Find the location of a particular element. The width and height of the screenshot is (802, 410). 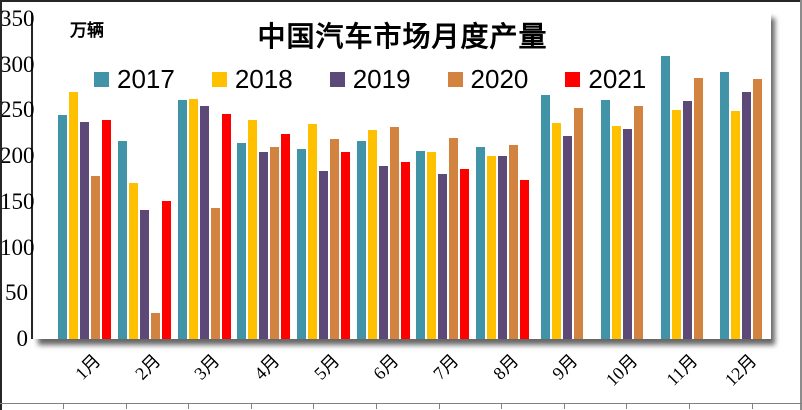

bar-2020-5月 is located at coordinates (335, 239).